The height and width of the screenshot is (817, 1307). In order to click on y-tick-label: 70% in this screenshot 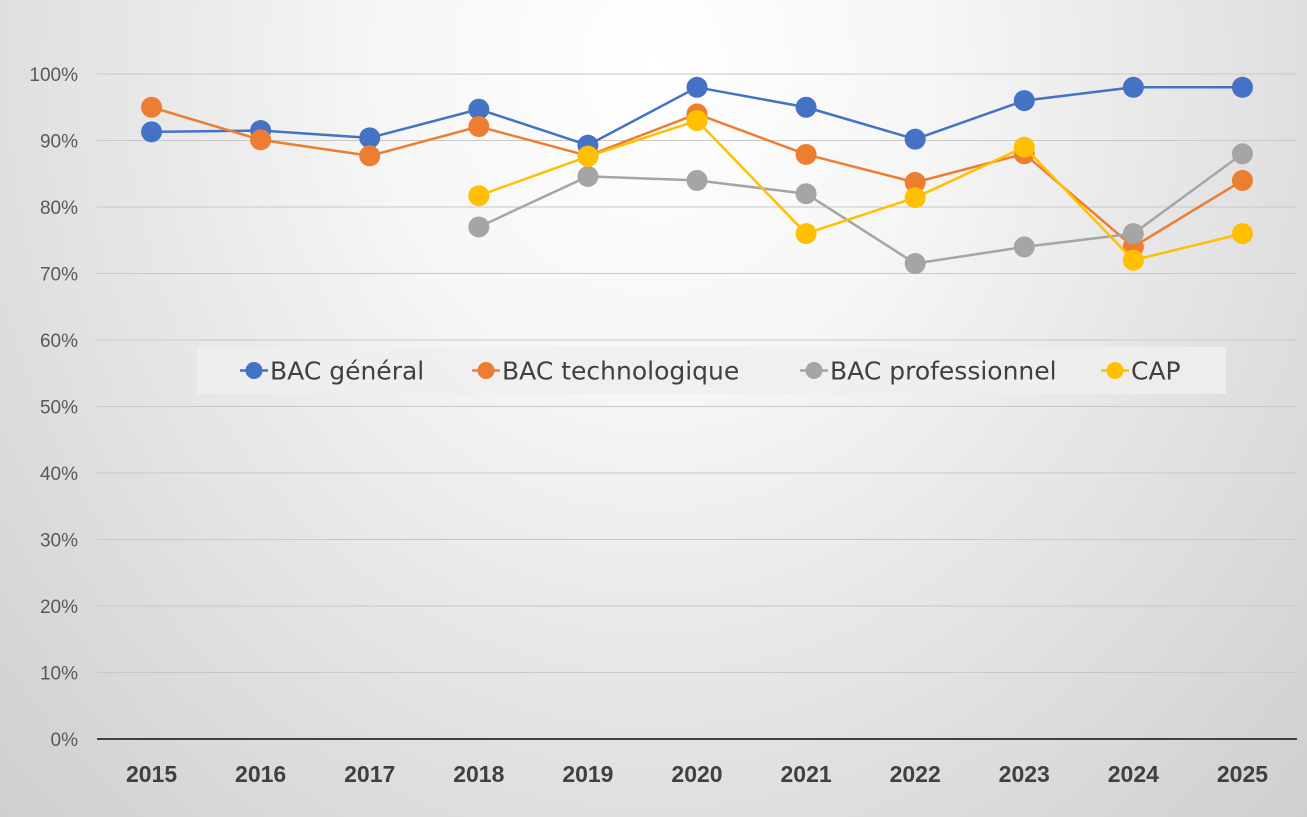, I will do `click(59, 275)`.